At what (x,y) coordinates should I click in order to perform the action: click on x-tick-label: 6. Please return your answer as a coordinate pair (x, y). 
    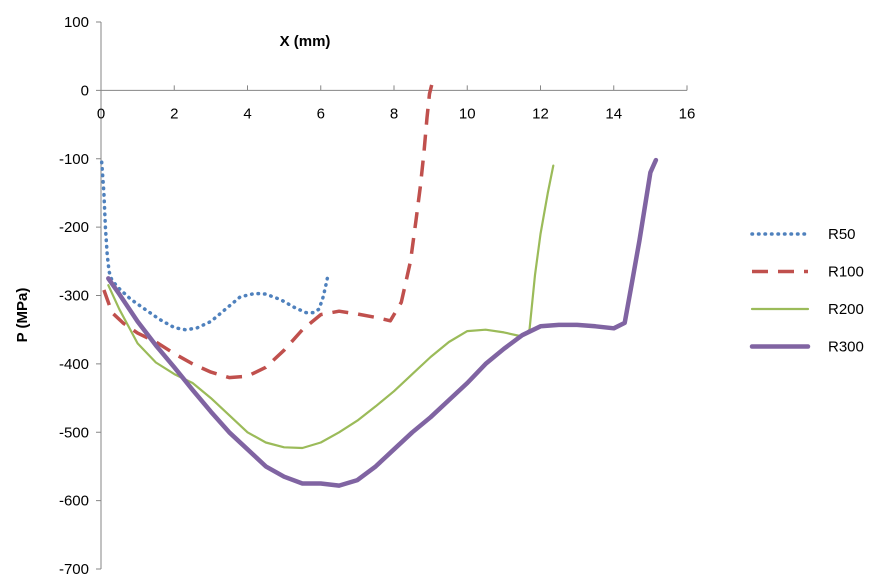
    Looking at the image, I should click on (321, 113).